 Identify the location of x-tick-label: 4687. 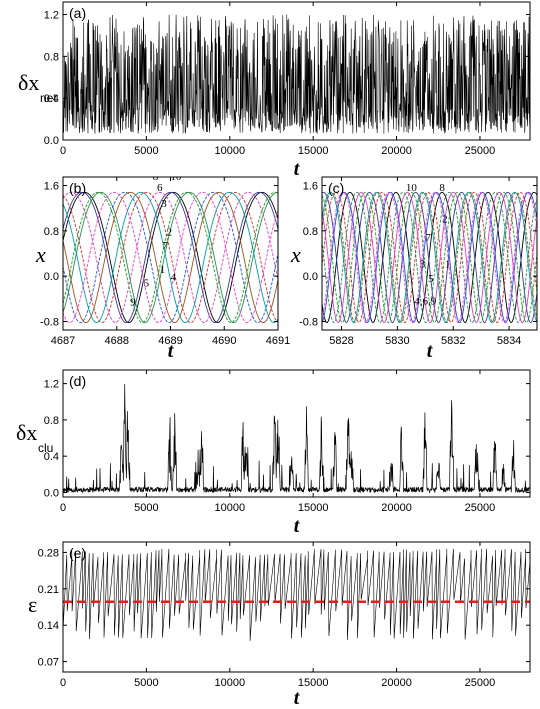
(63, 341).